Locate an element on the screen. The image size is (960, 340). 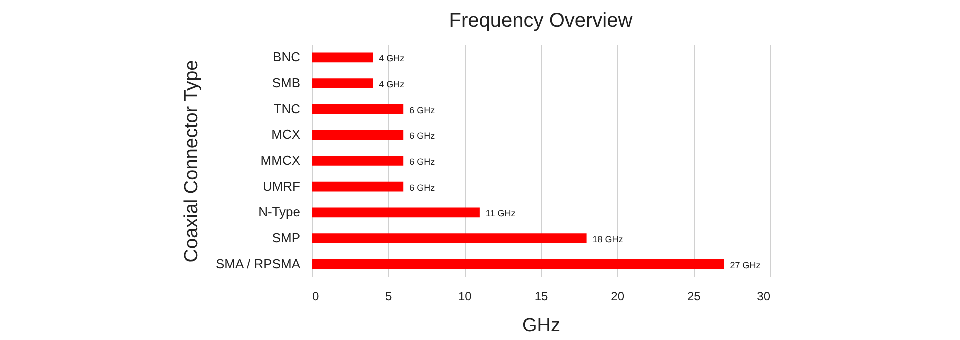
x-tick-label: 5 is located at coordinates (388, 297).